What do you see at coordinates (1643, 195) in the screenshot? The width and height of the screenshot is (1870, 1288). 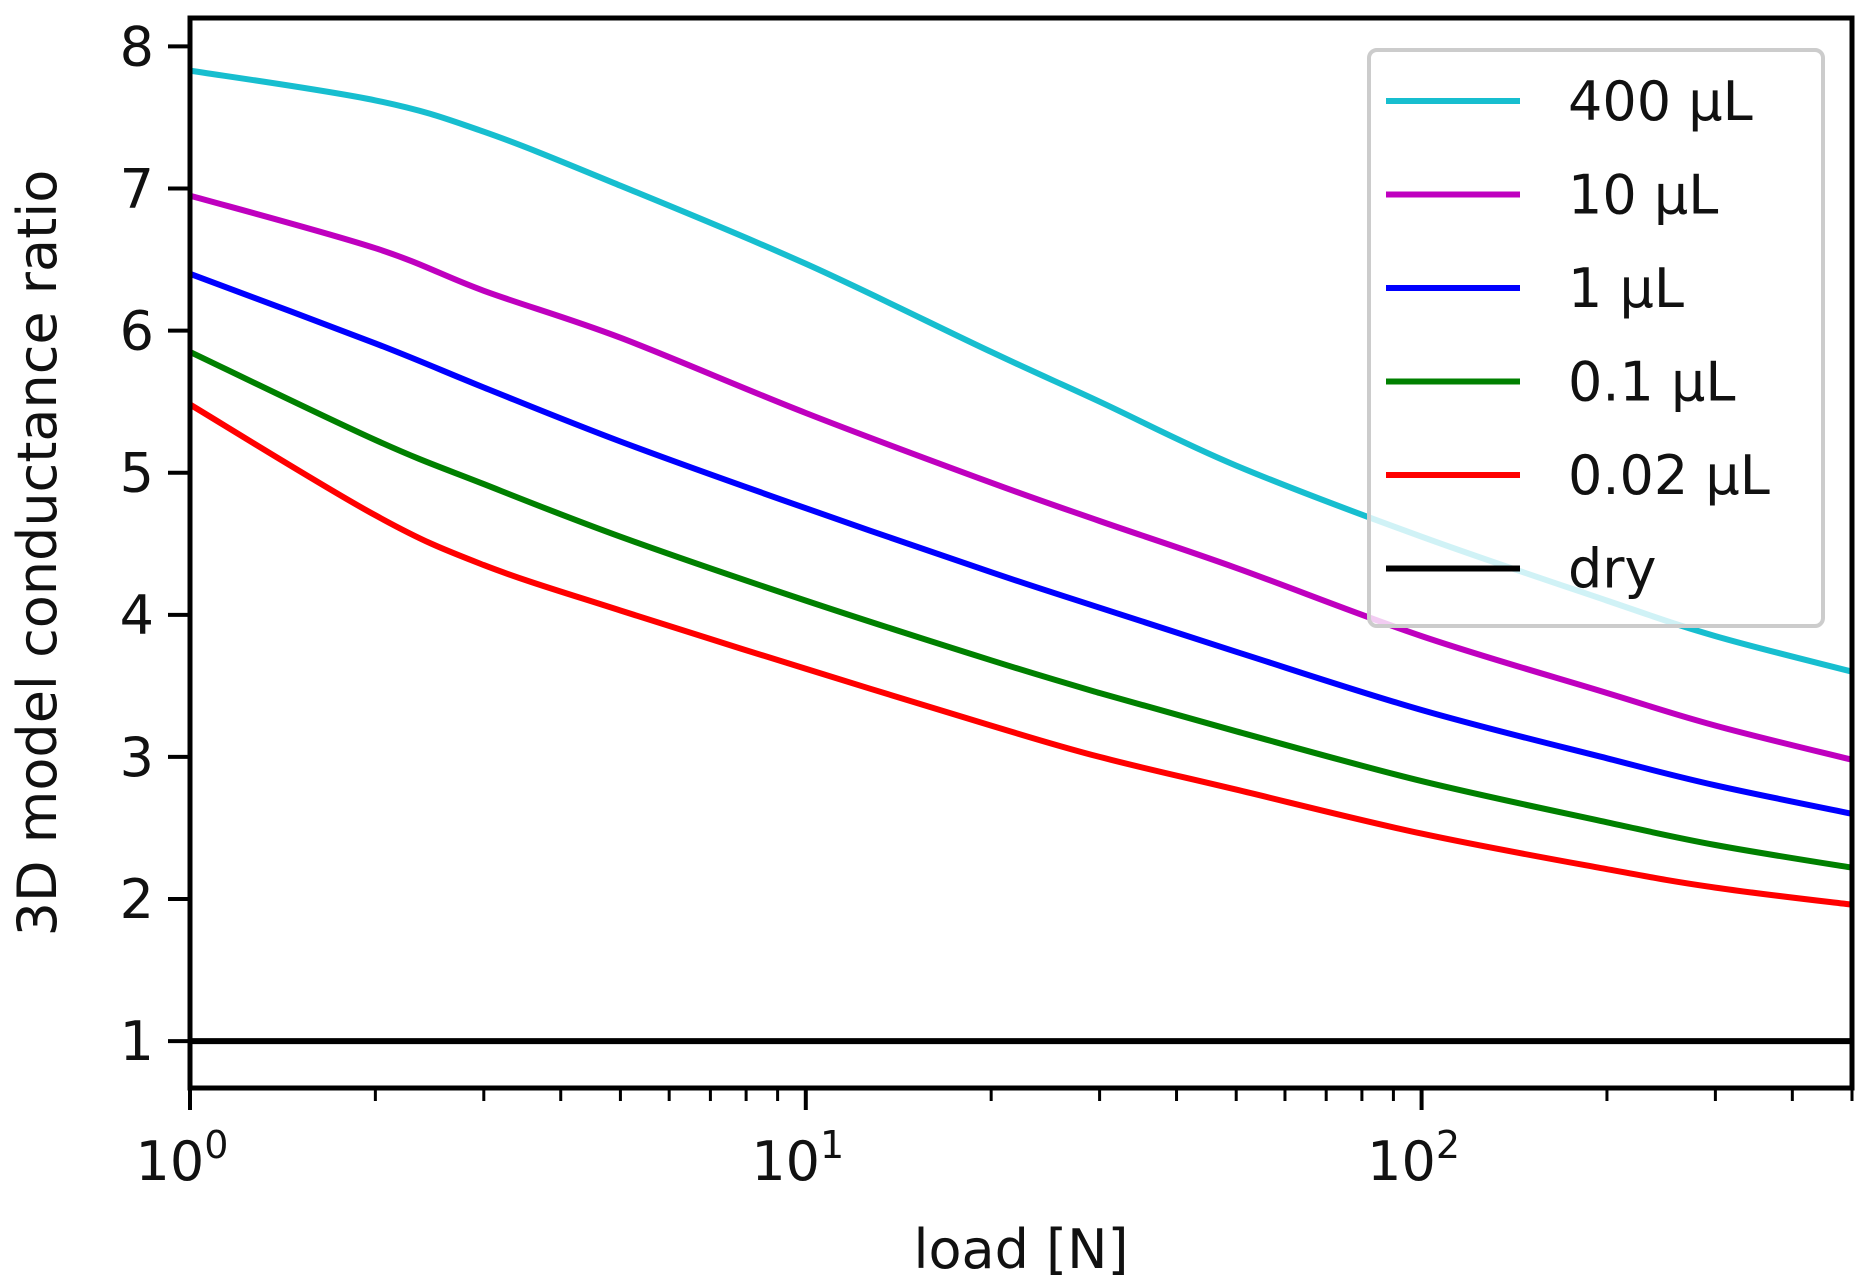 I see `legend-label-10-ul: 10 μL` at bounding box center [1643, 195].